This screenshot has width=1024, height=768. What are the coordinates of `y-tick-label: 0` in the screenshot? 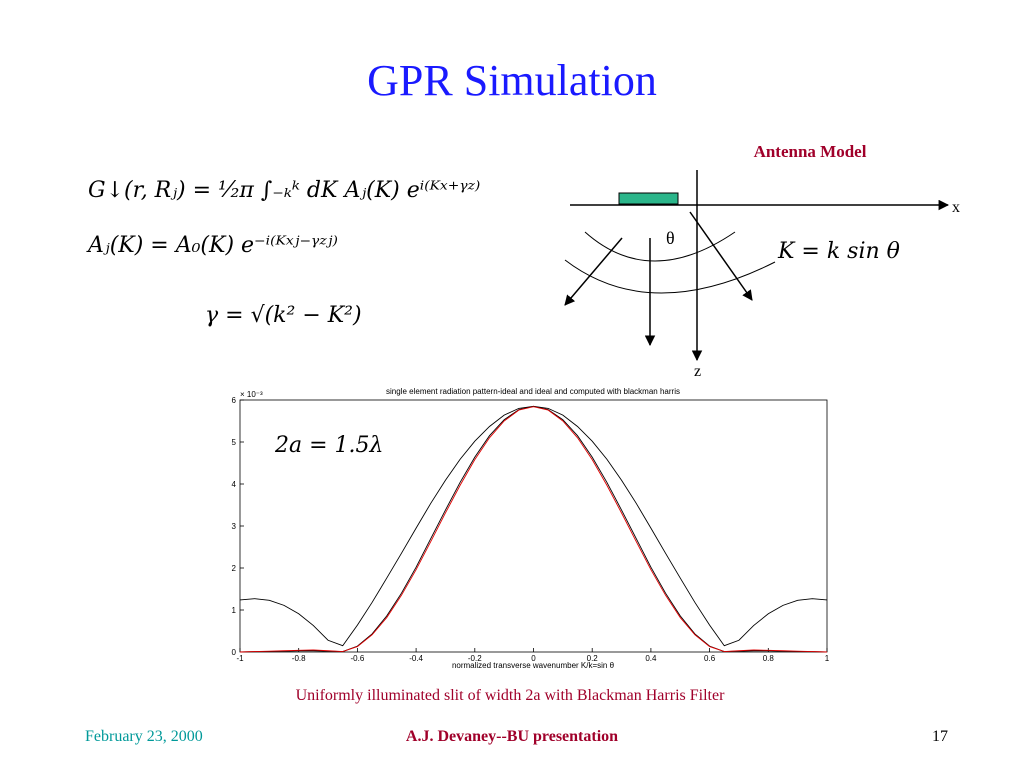 It's located at (234, 652).